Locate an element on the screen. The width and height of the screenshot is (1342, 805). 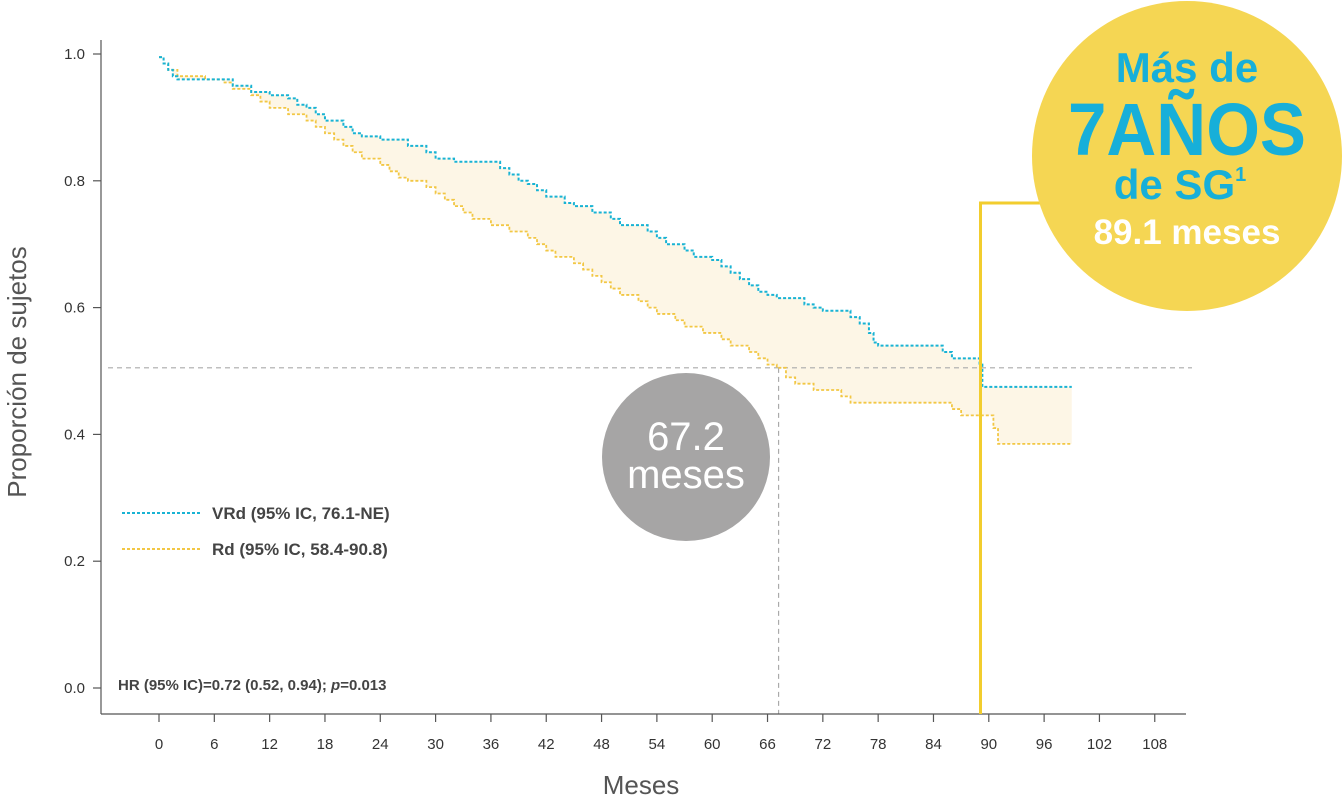
rd-median-bubble-circle is located at coordinates (686, 457).